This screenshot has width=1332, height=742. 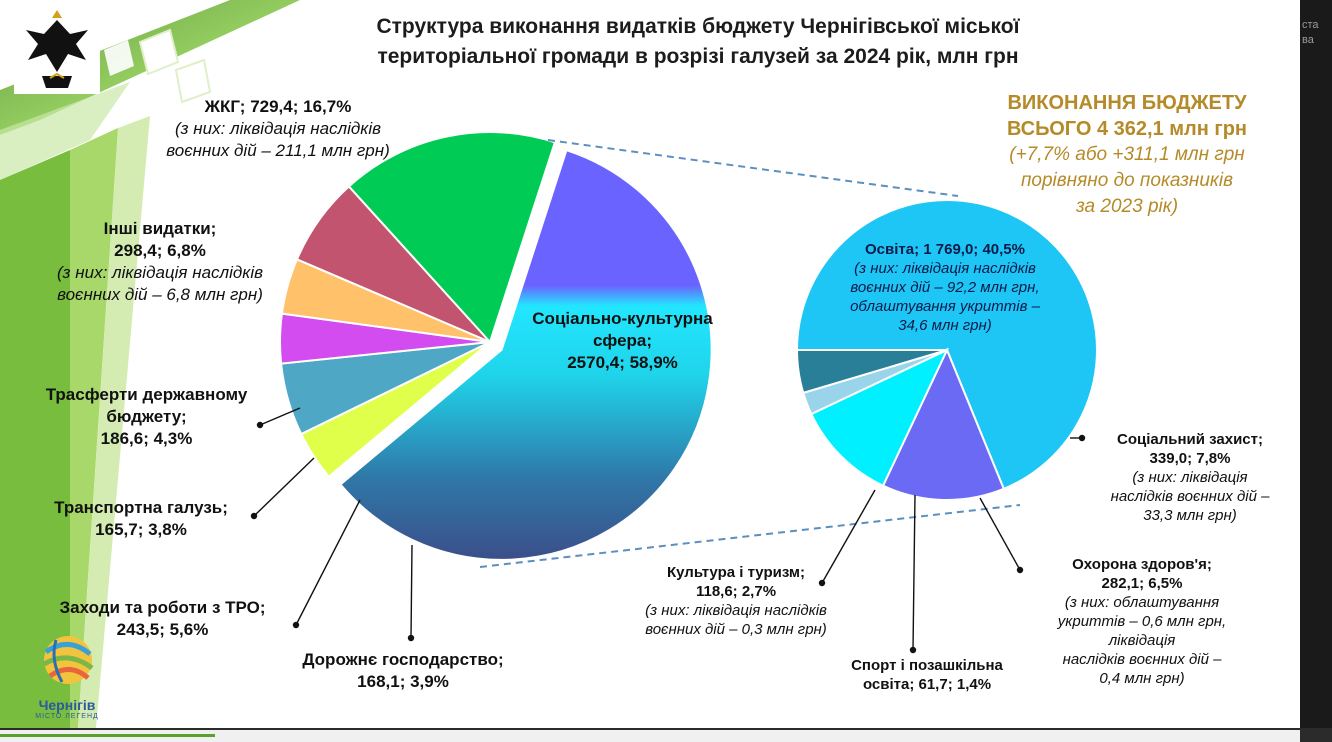 I want to click on label-social-culture-line-1: Соціально-культурна, so click(x=622, y=318).